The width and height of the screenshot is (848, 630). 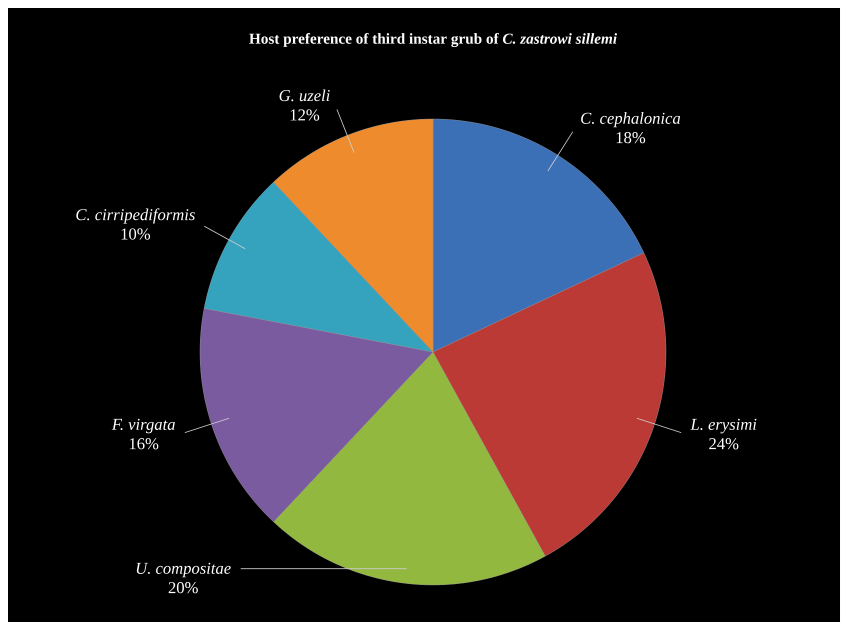 I want to click on slice-label: F. virgata, so click(x=143, y=426).